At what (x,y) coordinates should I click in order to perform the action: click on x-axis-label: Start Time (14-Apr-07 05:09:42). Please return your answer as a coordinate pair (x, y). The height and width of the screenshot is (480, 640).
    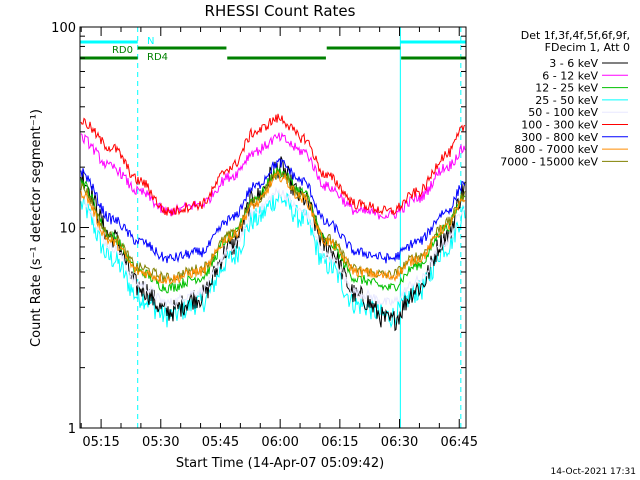
    Looking at the image, I should click on (280, 463).